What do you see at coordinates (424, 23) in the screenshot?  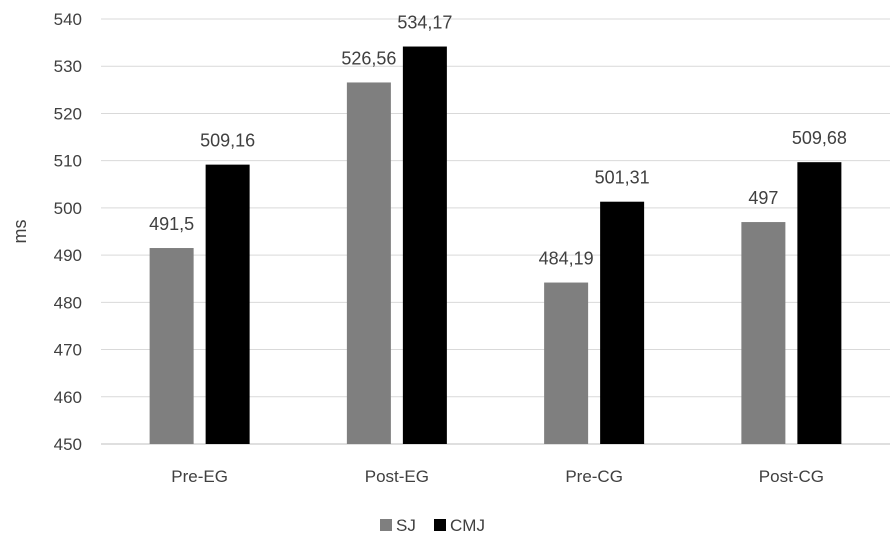 I see `bar-data-label: 534,17` at bounding box center [424, 23].